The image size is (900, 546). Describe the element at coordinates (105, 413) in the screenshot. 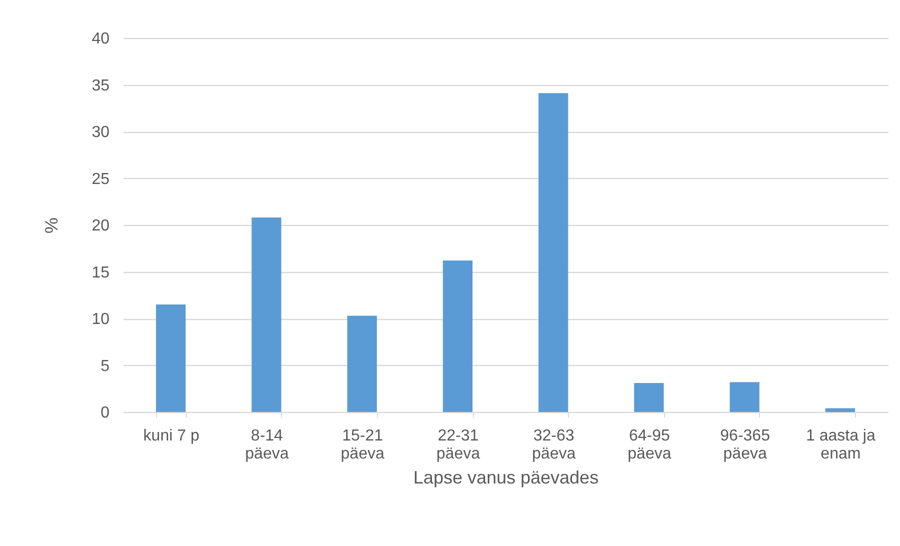

I see `y-tick-label: 0` at that location.